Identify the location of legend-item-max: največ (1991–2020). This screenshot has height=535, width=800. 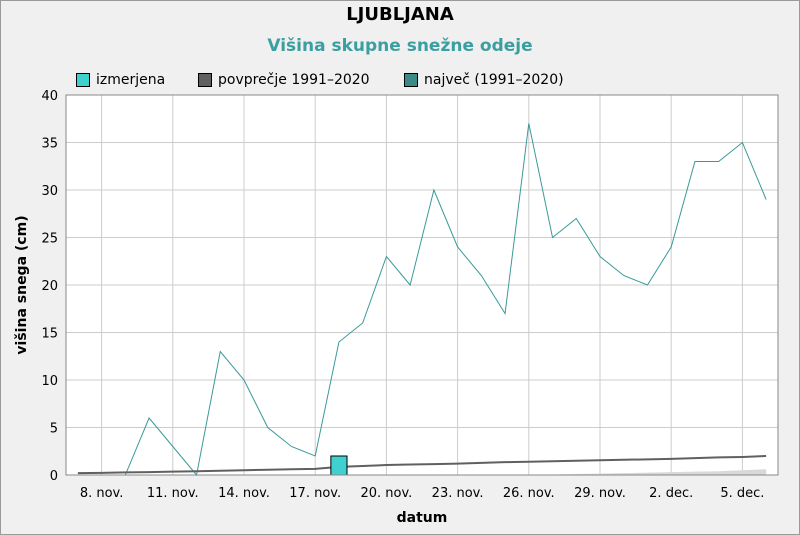
(484, 80).